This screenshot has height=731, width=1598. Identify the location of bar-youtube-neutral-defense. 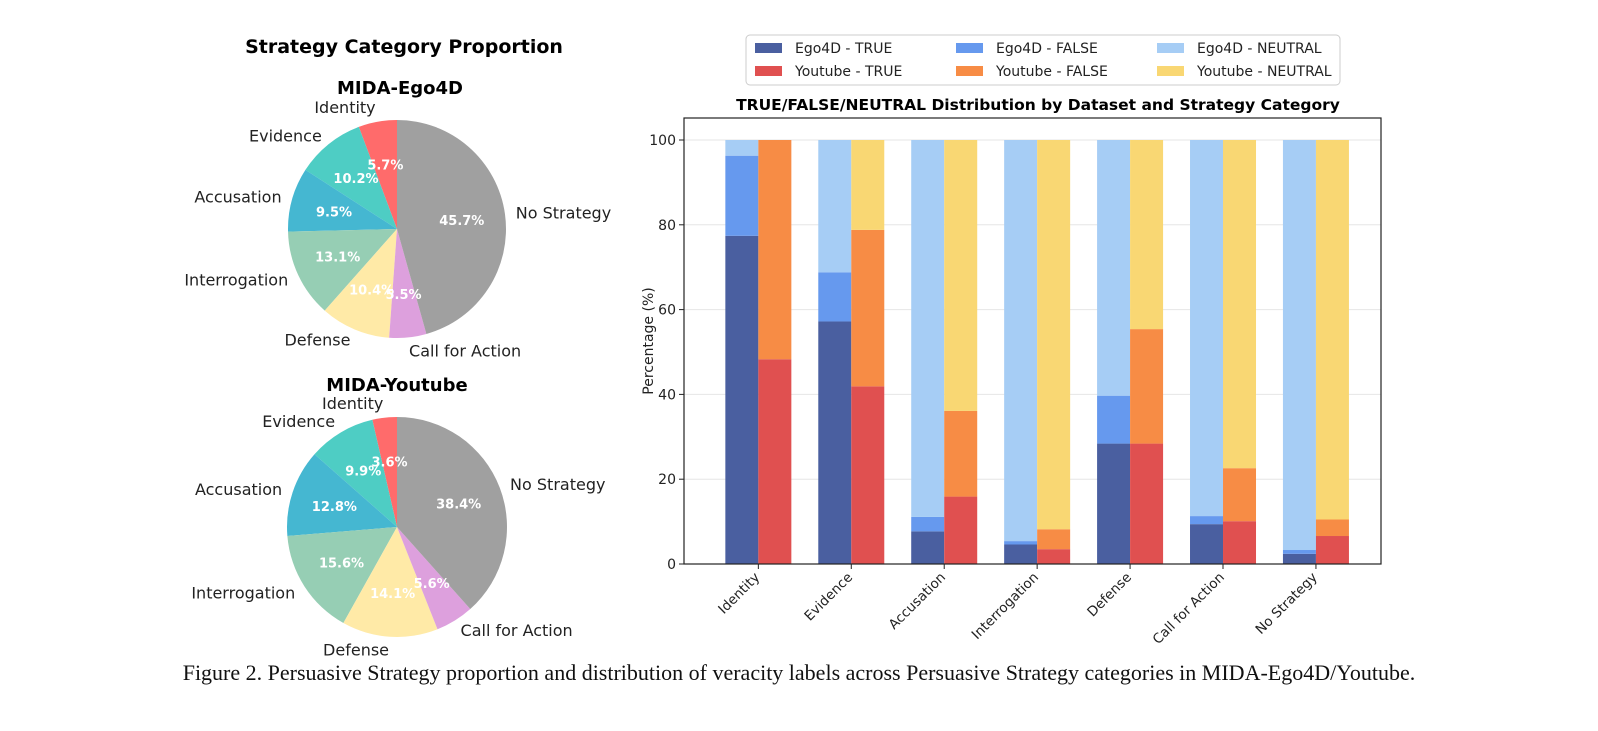
(1147, 235).